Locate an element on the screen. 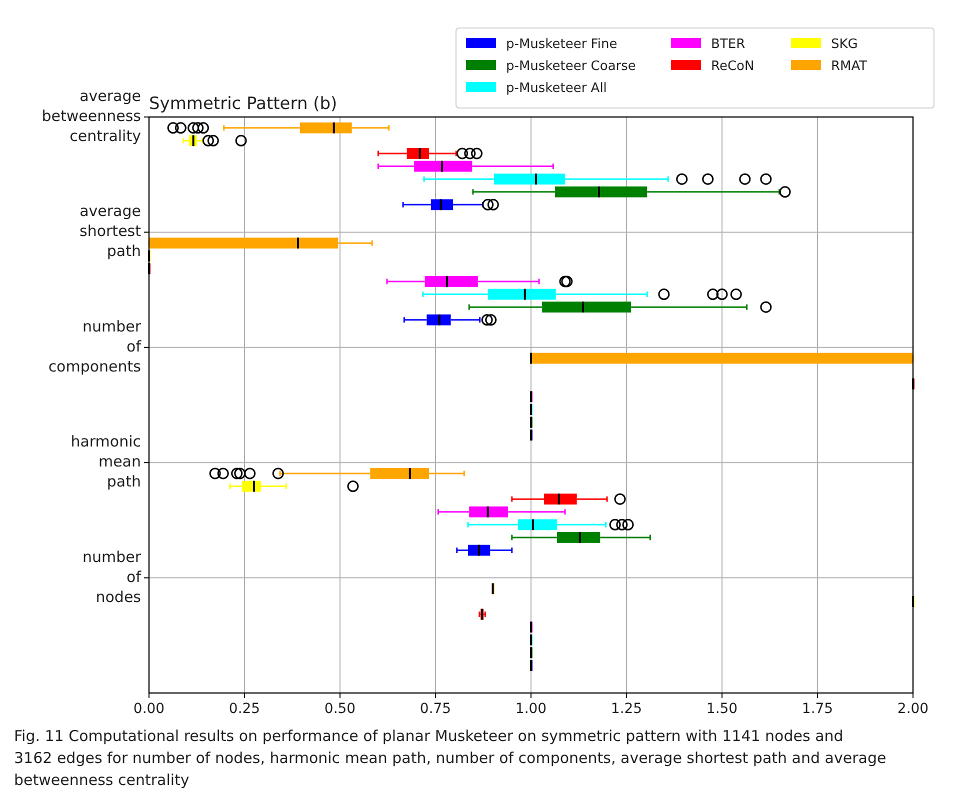  y-tick-label: number of components is located at coordinates (95, 346).